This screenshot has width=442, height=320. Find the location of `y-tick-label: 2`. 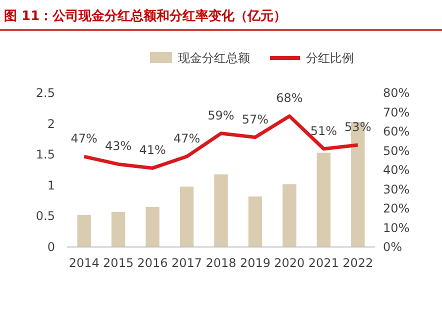

y-tick-label: 2 is located at coordinates (51, 123).